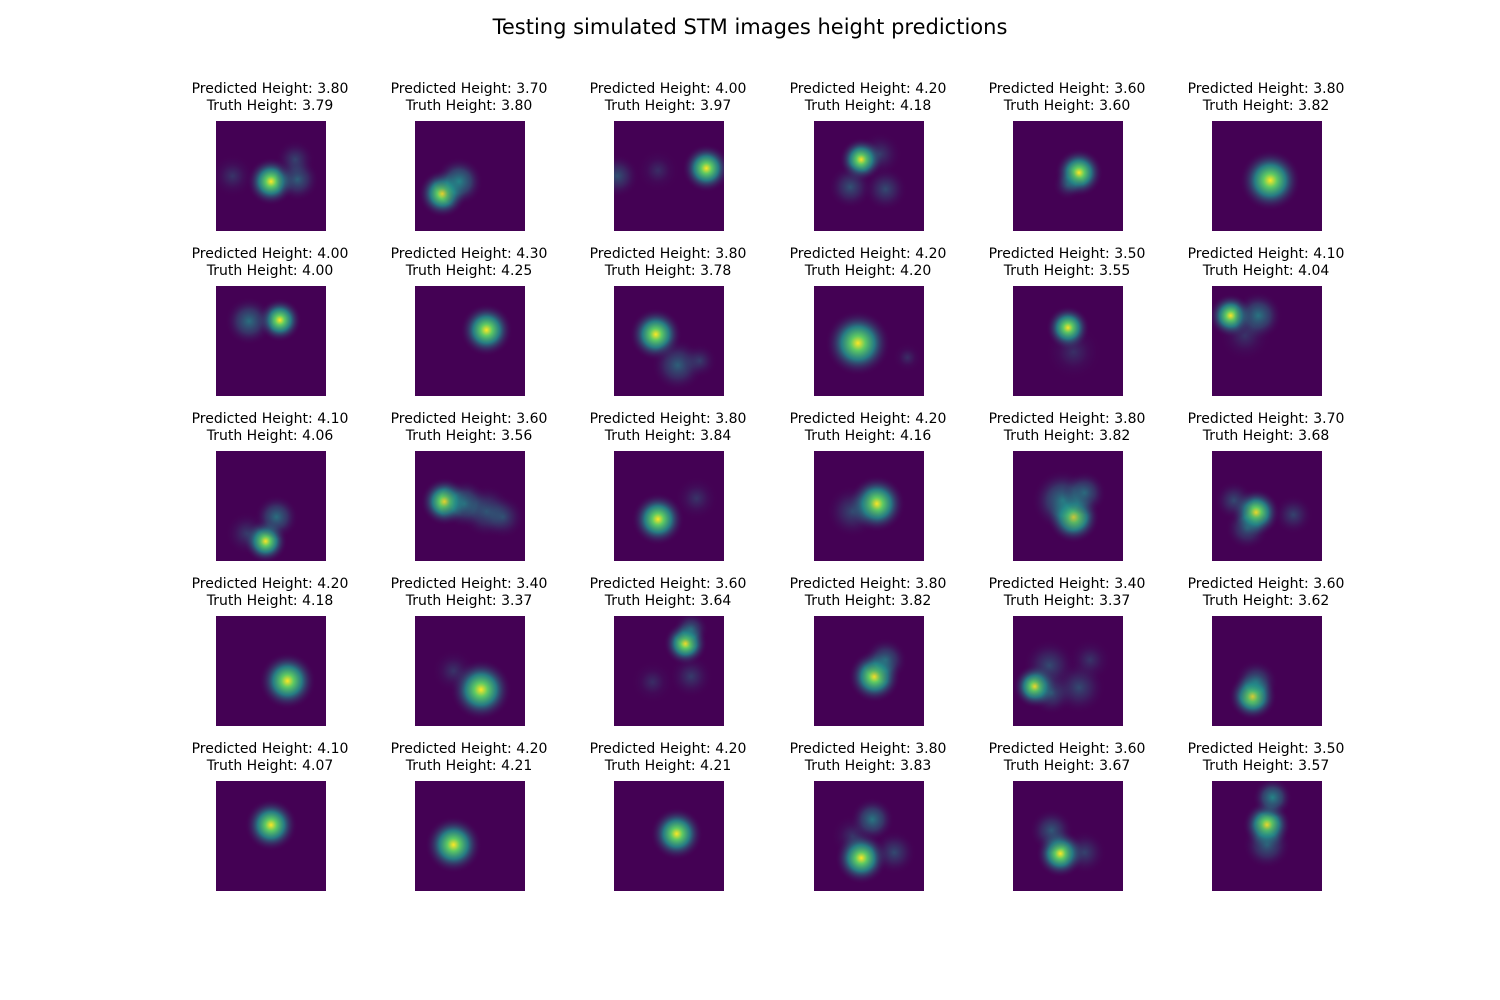 The width and height of the screenshot is (1500, 1000). I want to click on predicted-height-label: Predicted Height: 4.30, so click(469, 254).